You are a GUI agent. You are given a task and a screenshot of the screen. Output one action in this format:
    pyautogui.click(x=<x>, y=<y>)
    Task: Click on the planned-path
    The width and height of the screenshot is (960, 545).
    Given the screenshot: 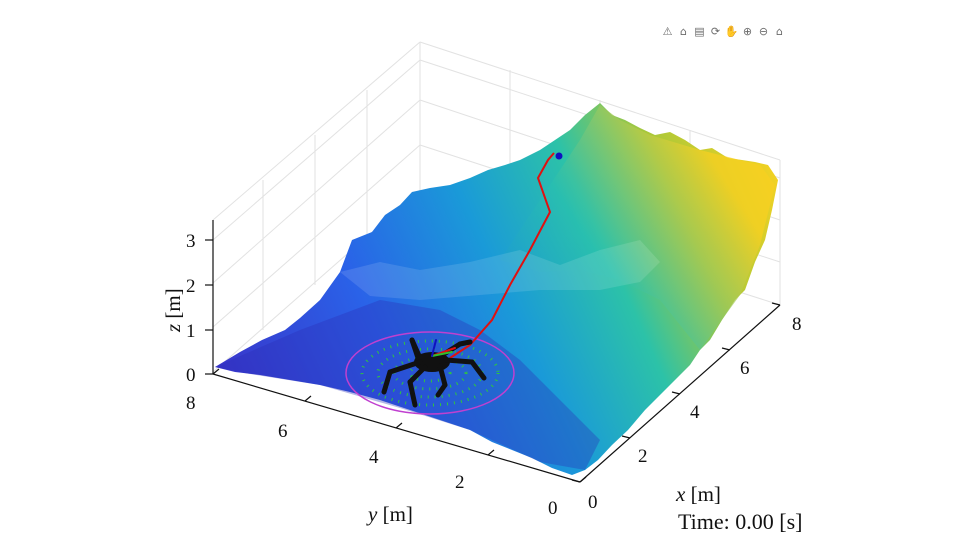 What is the action you would take?
    pyautogui.click(x=502, y=255)
    